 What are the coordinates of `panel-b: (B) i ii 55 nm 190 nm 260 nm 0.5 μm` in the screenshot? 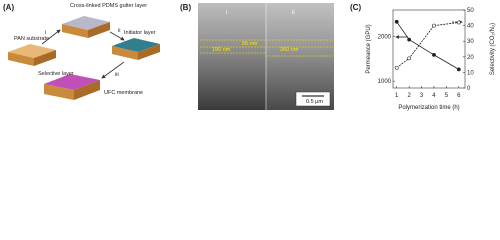 It's located at (257, 56).